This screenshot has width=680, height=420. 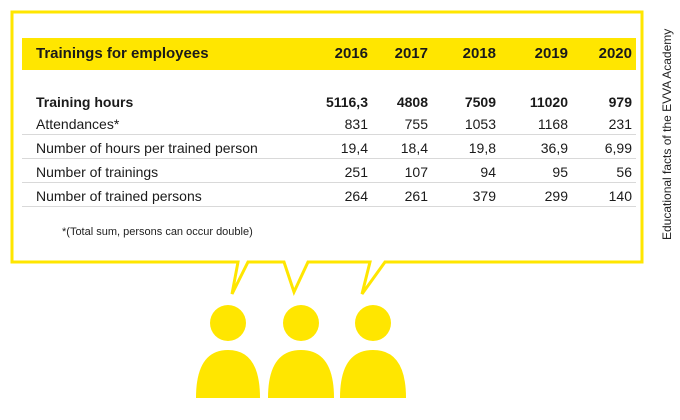 I want to click on row-label: Number of hours per trained person, so click(x=147, y=148).